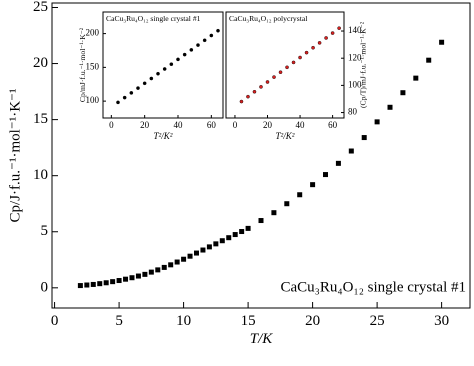 The image size is (474, 366). What do you see at coordinates (93, 66) in the screenshot?
I see `y-tick-label: 150` at bounding box center [93, 66].